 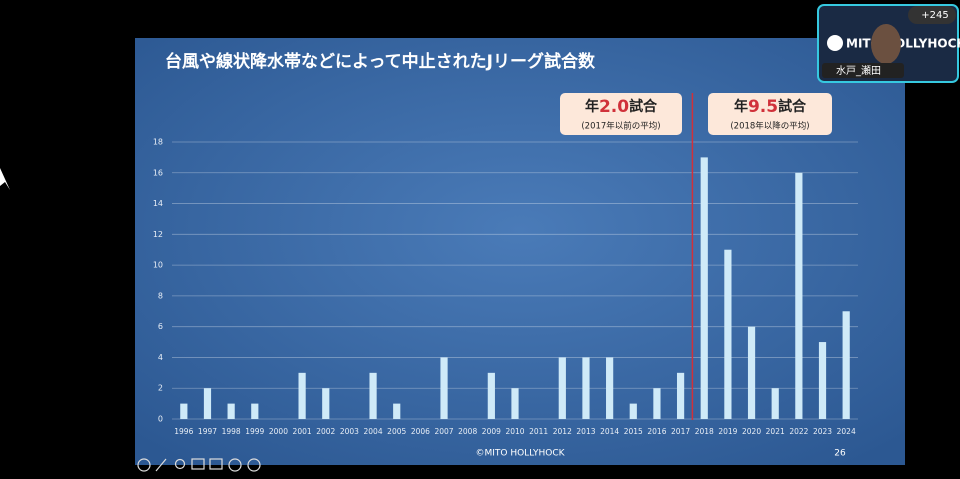 What do you see at coordinates (158, 203) in the screenshot?
I see `y-tick-label: 14` at bounding box center [158, 203].